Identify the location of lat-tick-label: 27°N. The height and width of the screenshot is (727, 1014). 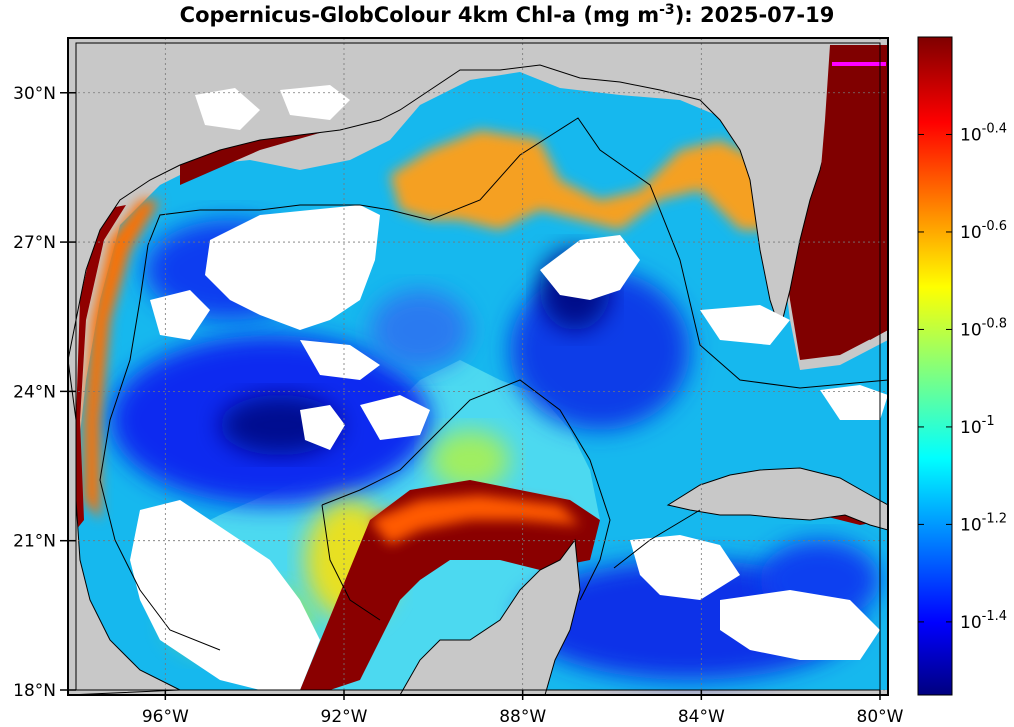
(34, 243).